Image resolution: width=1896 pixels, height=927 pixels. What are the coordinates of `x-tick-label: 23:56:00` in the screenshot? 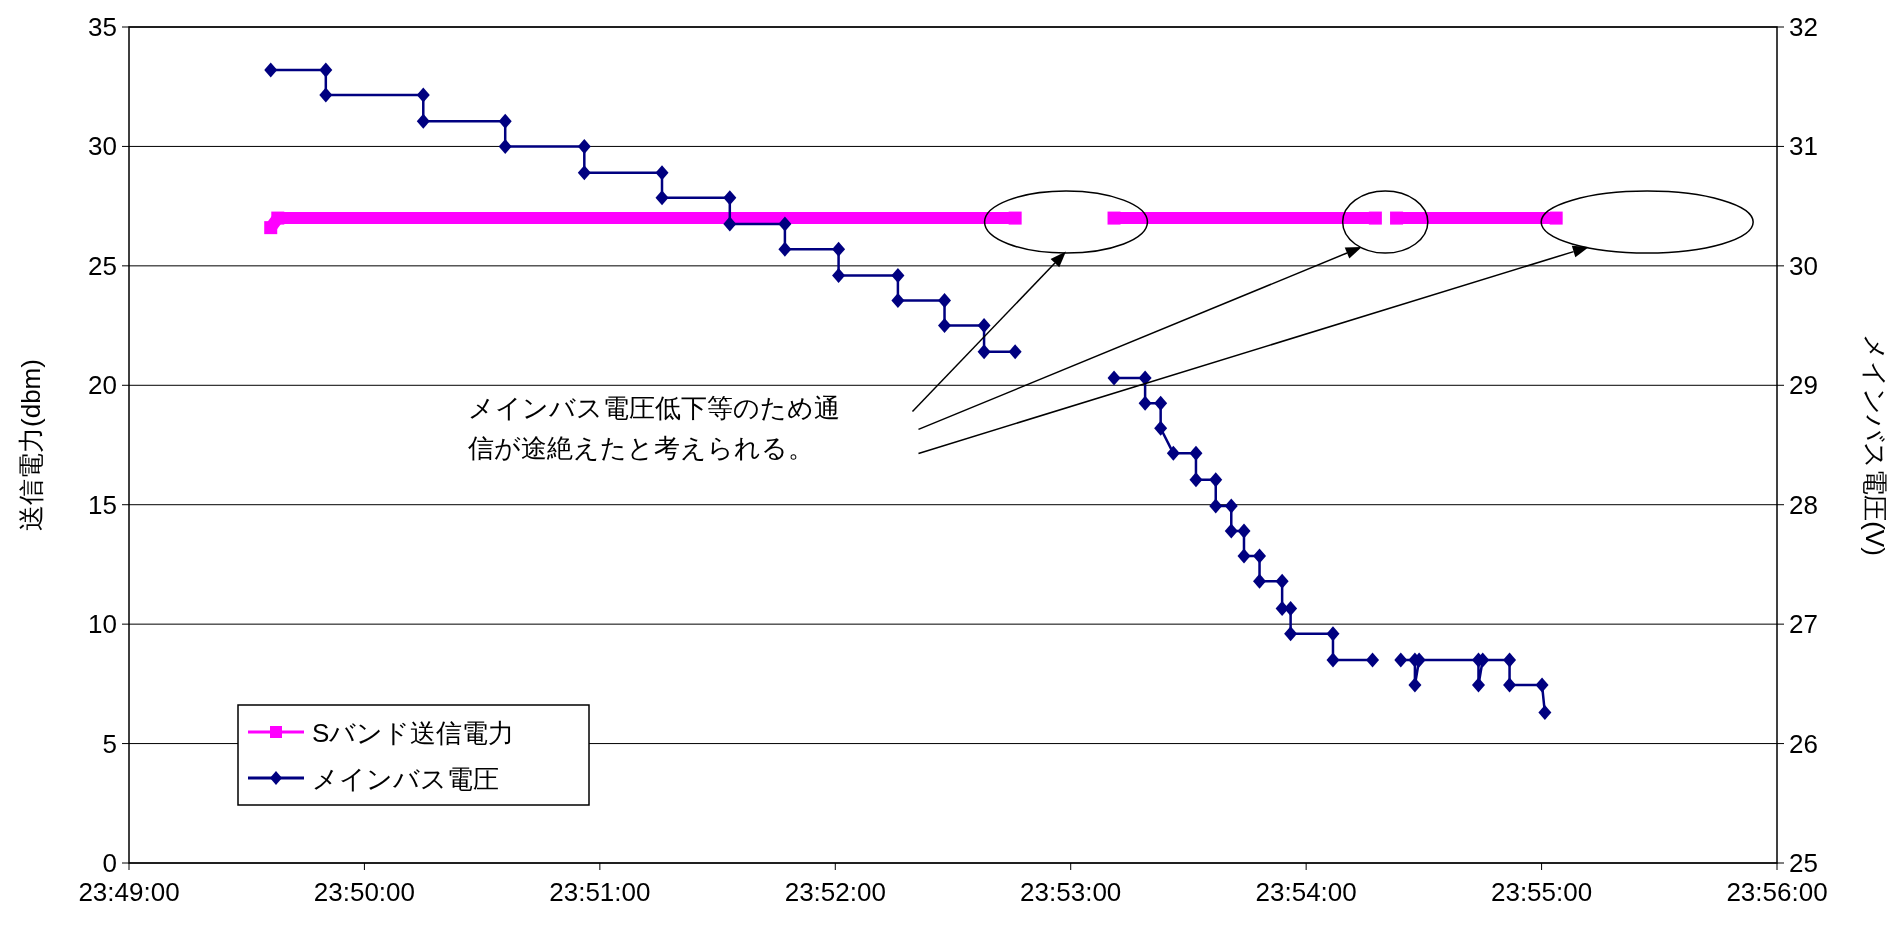 It's located at (1777, 892).